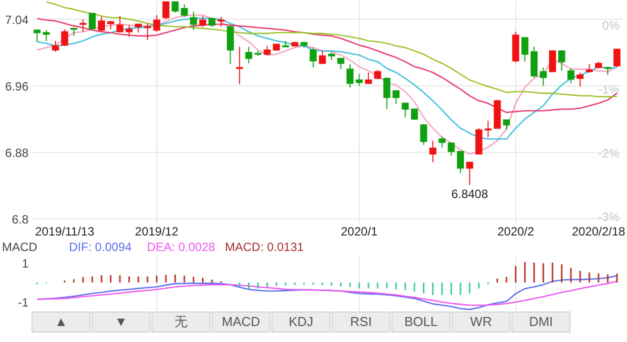 The width and height of the screenshot is (627, 342). What do you see at coordinates (609, 153) in the screenshot?
I see `y2-tick-label: -2%` at bounding box center [609, 153].